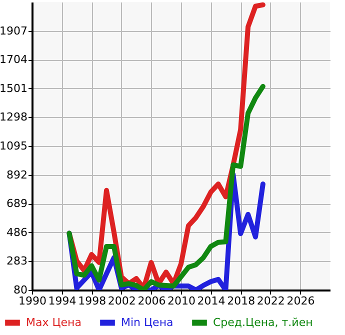 This screenshot has width=345, height=335. What do you see at coordinates (182, 301) in the screenshot?
I see `x-tick-label: 2010` at bounding box center [182, 301].